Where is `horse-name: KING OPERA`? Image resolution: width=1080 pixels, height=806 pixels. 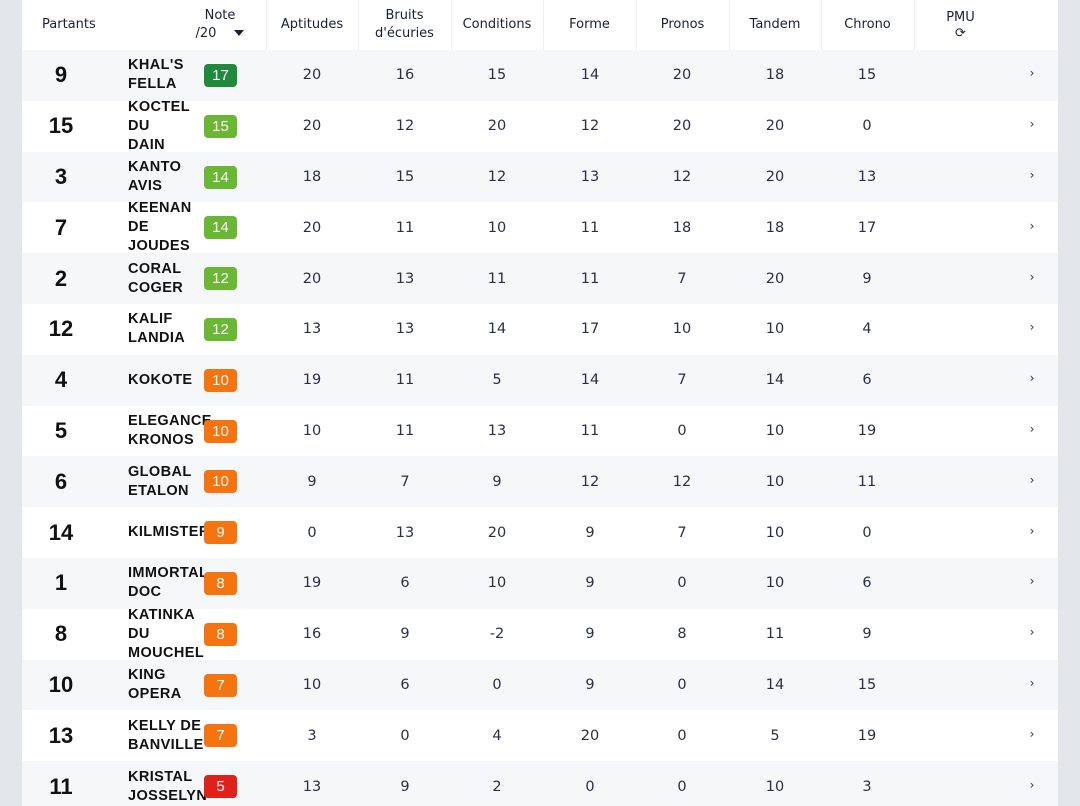
horse-name: KING OPERA is located at coordinates (155, 684).